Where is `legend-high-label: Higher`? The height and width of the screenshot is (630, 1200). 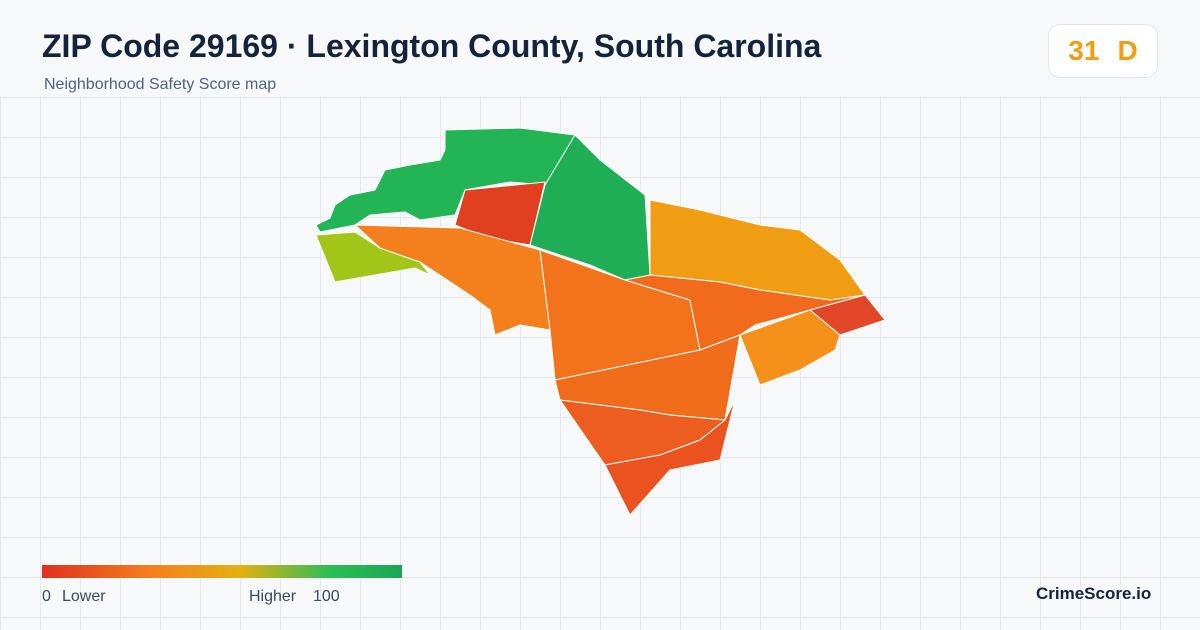 legend-high-label: Higher is located at coordinates (273, 596).